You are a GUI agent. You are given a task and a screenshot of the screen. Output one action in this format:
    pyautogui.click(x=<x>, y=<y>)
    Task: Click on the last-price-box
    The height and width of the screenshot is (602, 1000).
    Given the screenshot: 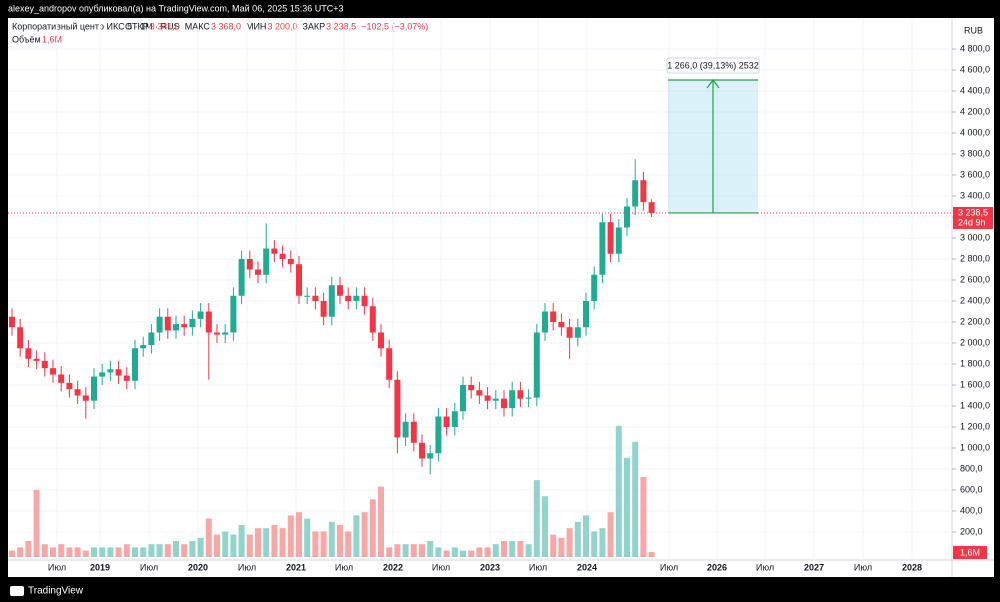 What is the action you would take?
    pyautogui.click(x=973, y=217)
    